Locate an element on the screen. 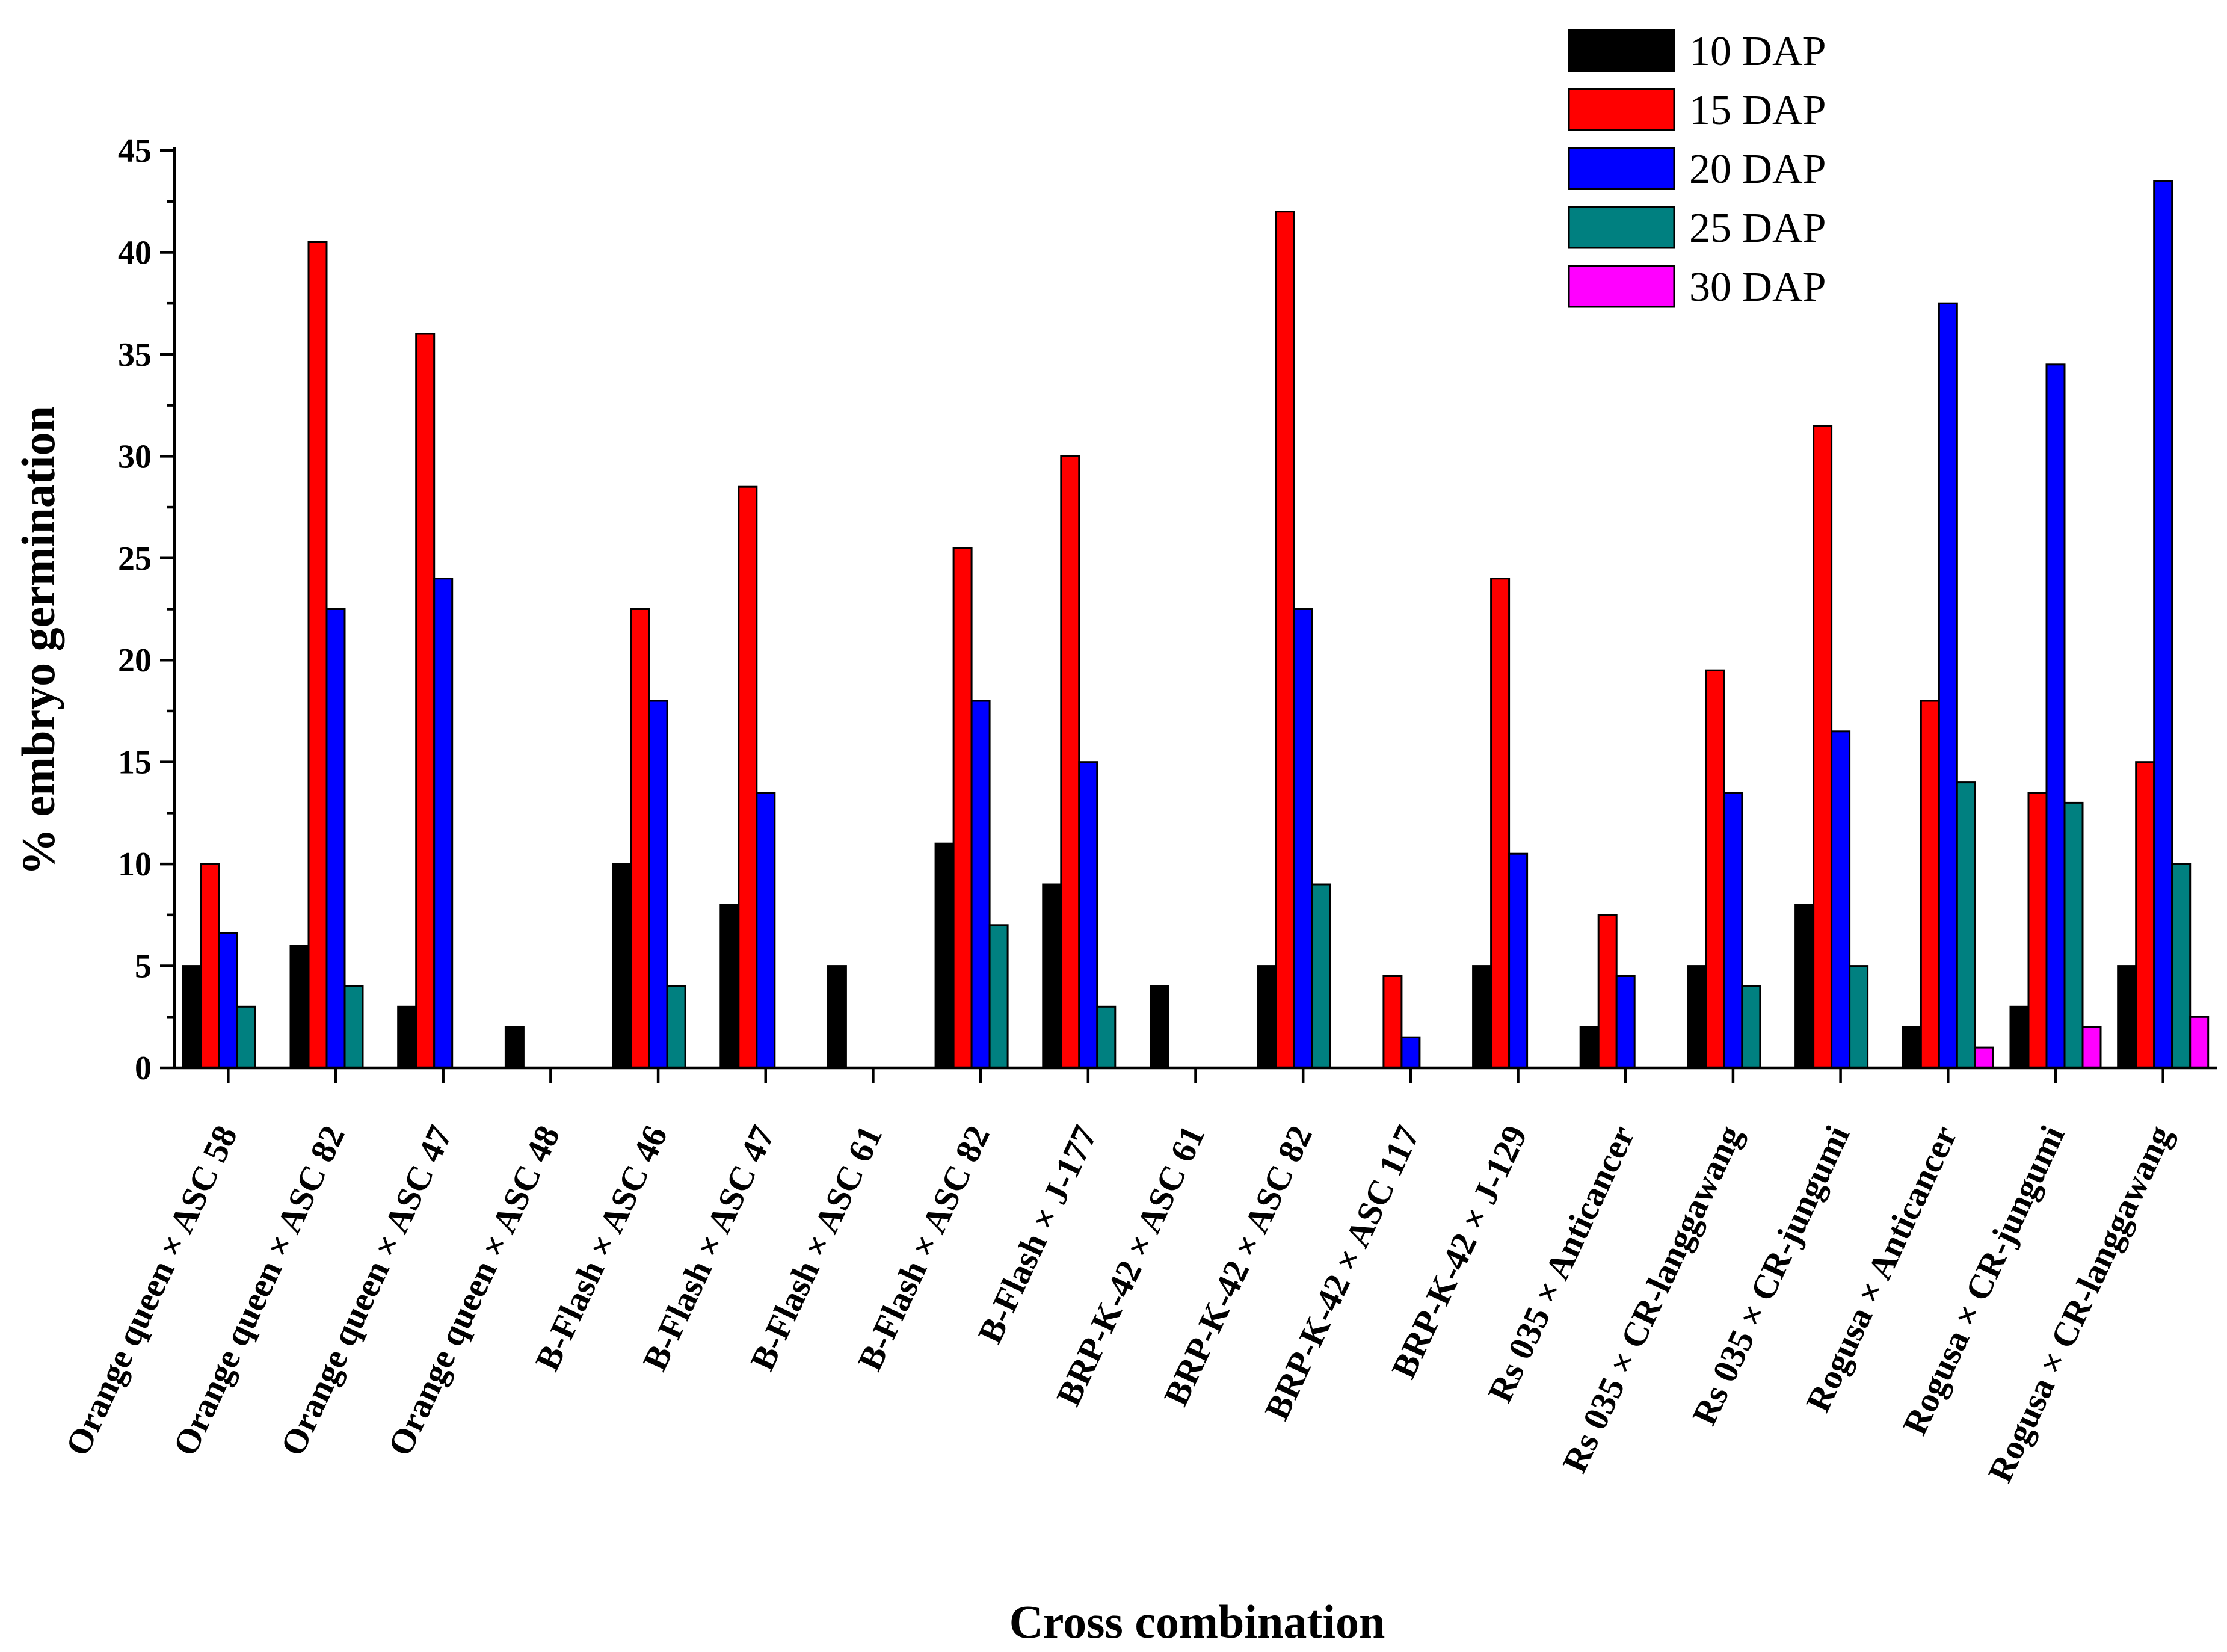 Image resolution: width=2227 pixels, height=1652 pixels. legend-label-2: 20 DAP is located at coordinates (1757, 169).